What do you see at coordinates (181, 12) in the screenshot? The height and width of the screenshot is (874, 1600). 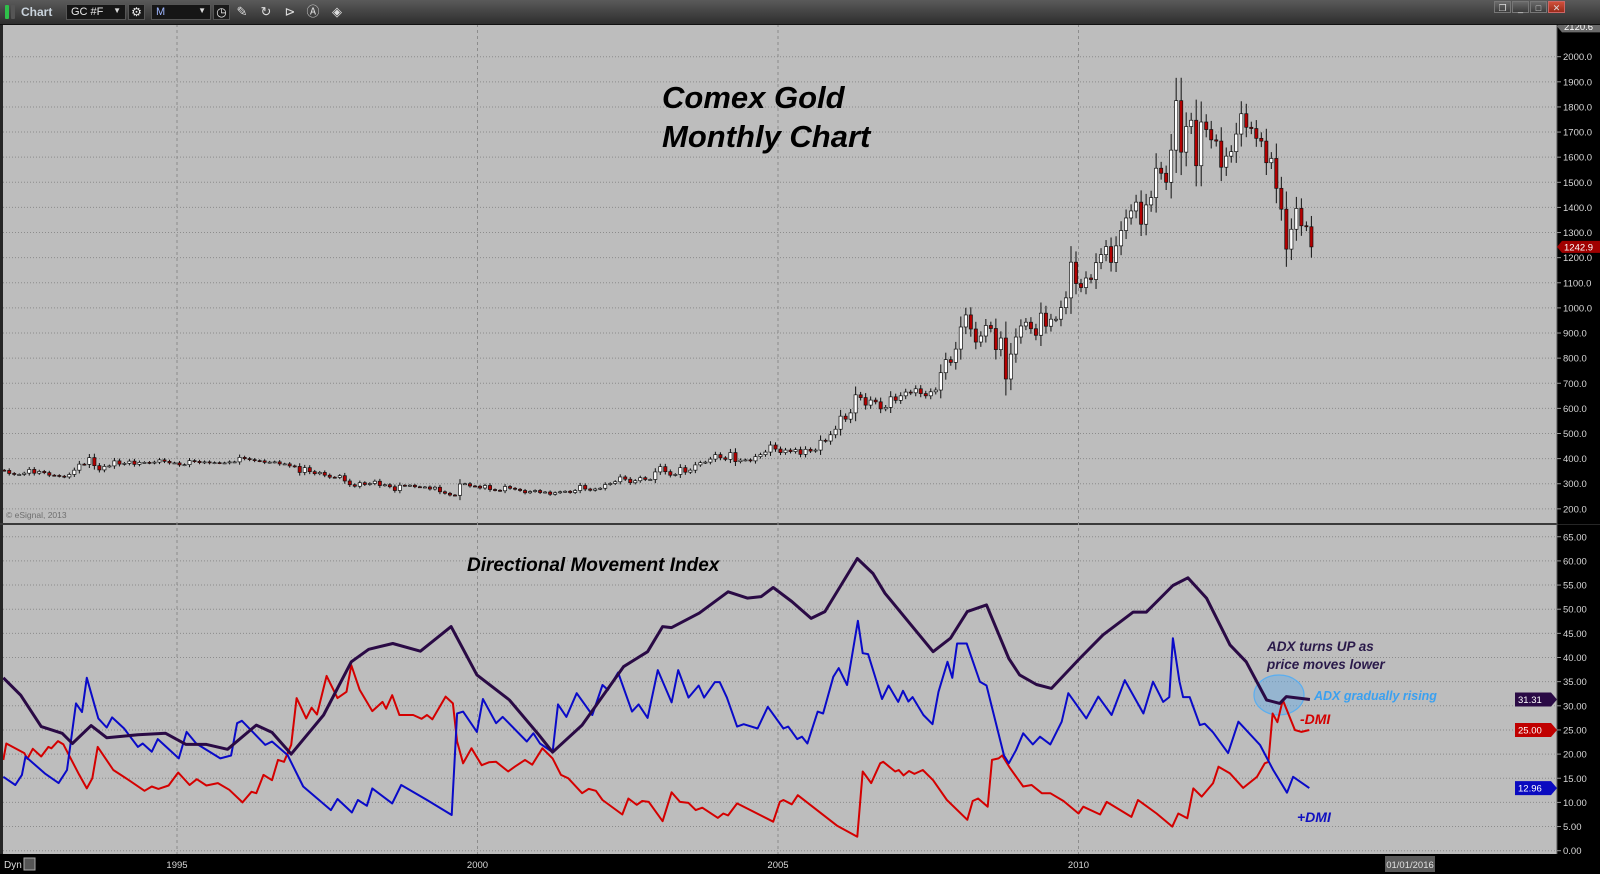 I see `interval-dropdown: M ▼` at bounding box center [181, 12].